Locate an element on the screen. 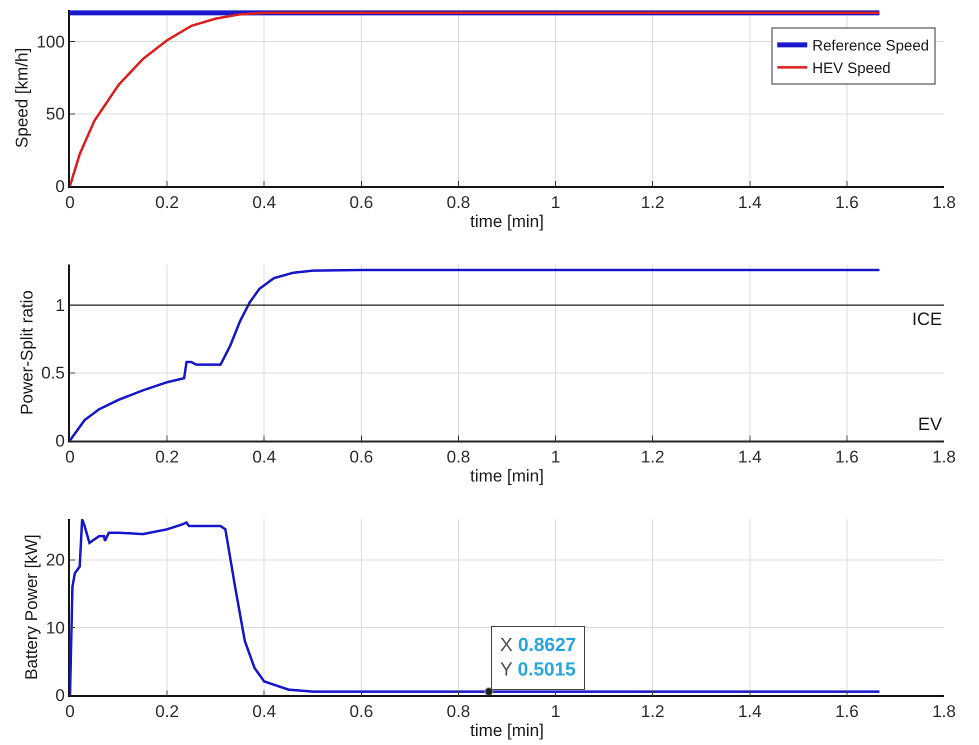 The height and width of the screenshot is (745, 979). y-axis-title: Battery Power [kW] is located at coordinates (31, 607).